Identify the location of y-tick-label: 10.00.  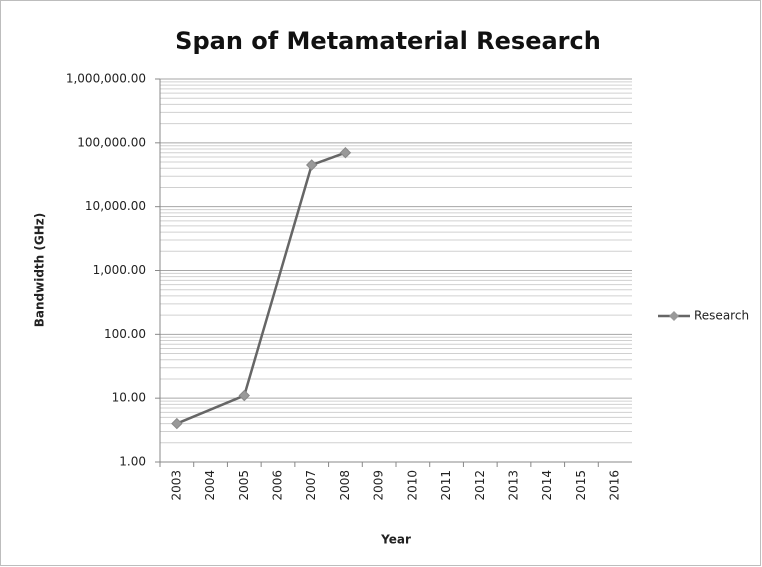
(129, 398).